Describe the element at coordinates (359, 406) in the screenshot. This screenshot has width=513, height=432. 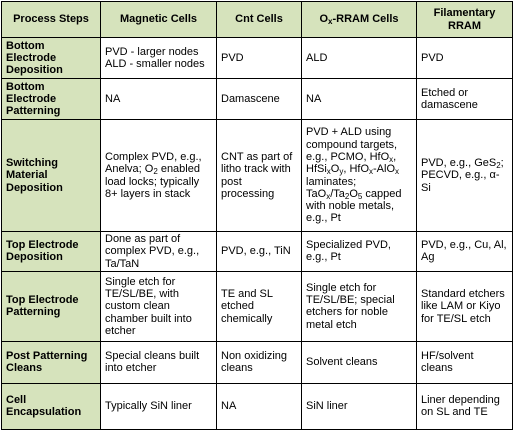
I see `table-cell: SiN liner` at that location.